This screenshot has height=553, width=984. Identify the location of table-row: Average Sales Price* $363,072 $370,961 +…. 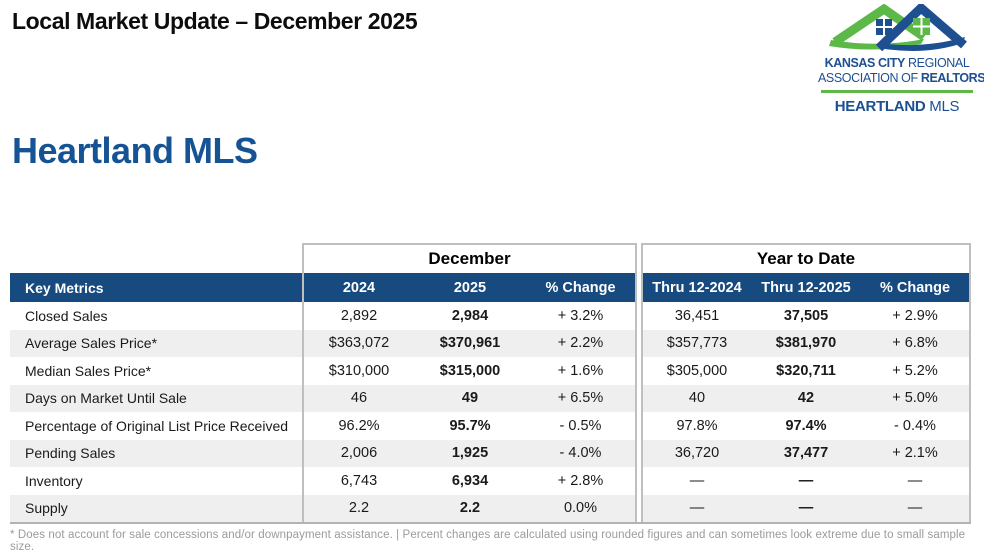
(490, 343).